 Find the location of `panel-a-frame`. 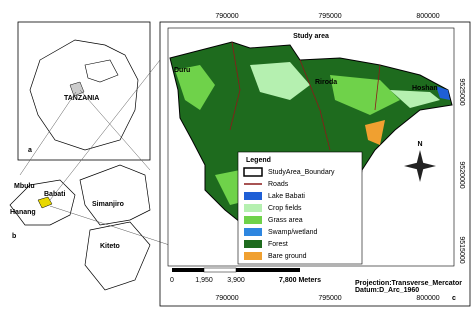

panel-a-frame is located at coordinates (84, 91).